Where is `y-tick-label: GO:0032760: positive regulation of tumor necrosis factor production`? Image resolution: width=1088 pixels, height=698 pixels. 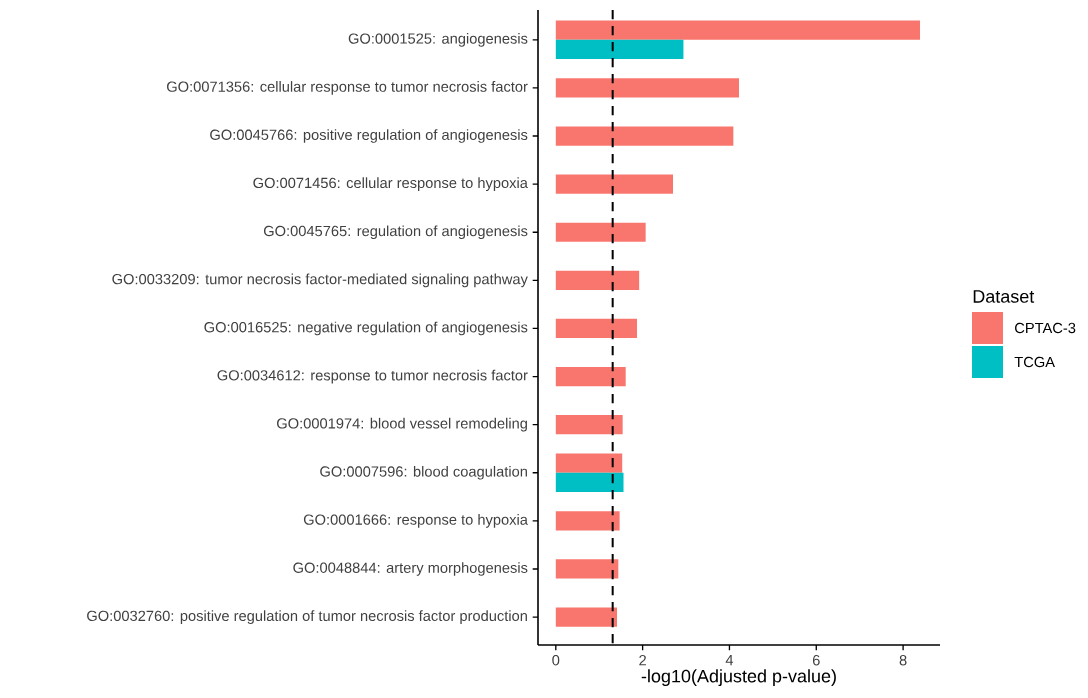
y-tick-label: GO:0032760: positive regulation of tumor necrosis factor production is located at coordinates (307, 617).